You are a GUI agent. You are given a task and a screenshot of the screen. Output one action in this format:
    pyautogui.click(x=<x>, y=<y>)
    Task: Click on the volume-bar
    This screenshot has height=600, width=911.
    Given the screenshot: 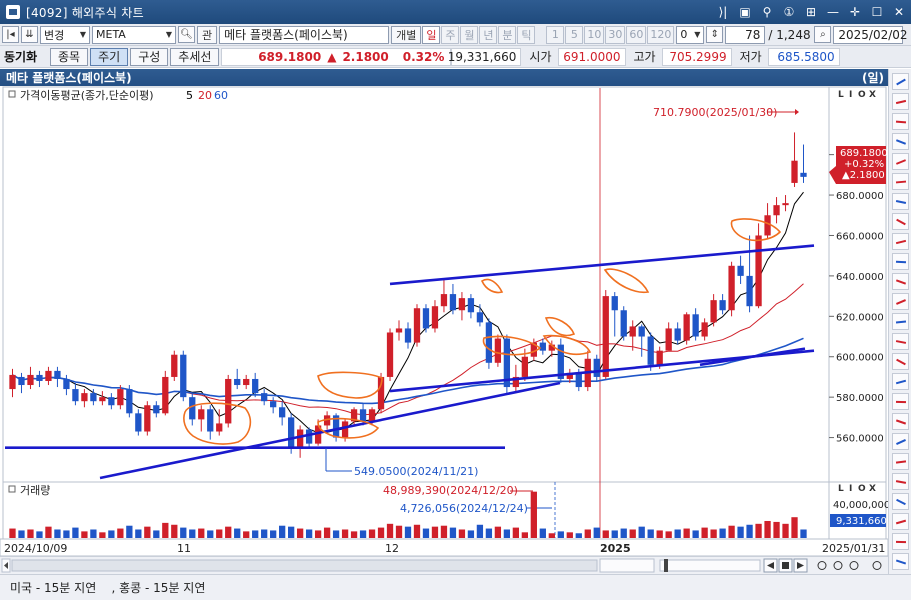 What is the action you would take?
    pyautogui.click(x=749, y=531)
    